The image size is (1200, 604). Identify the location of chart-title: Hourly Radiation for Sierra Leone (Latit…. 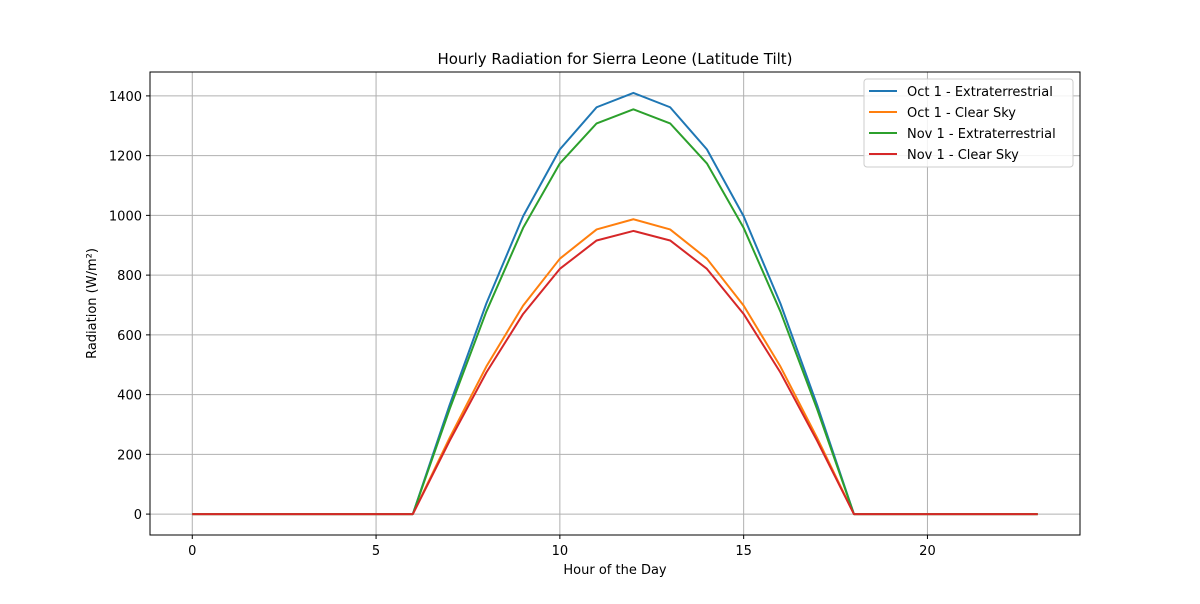
(614, 59).